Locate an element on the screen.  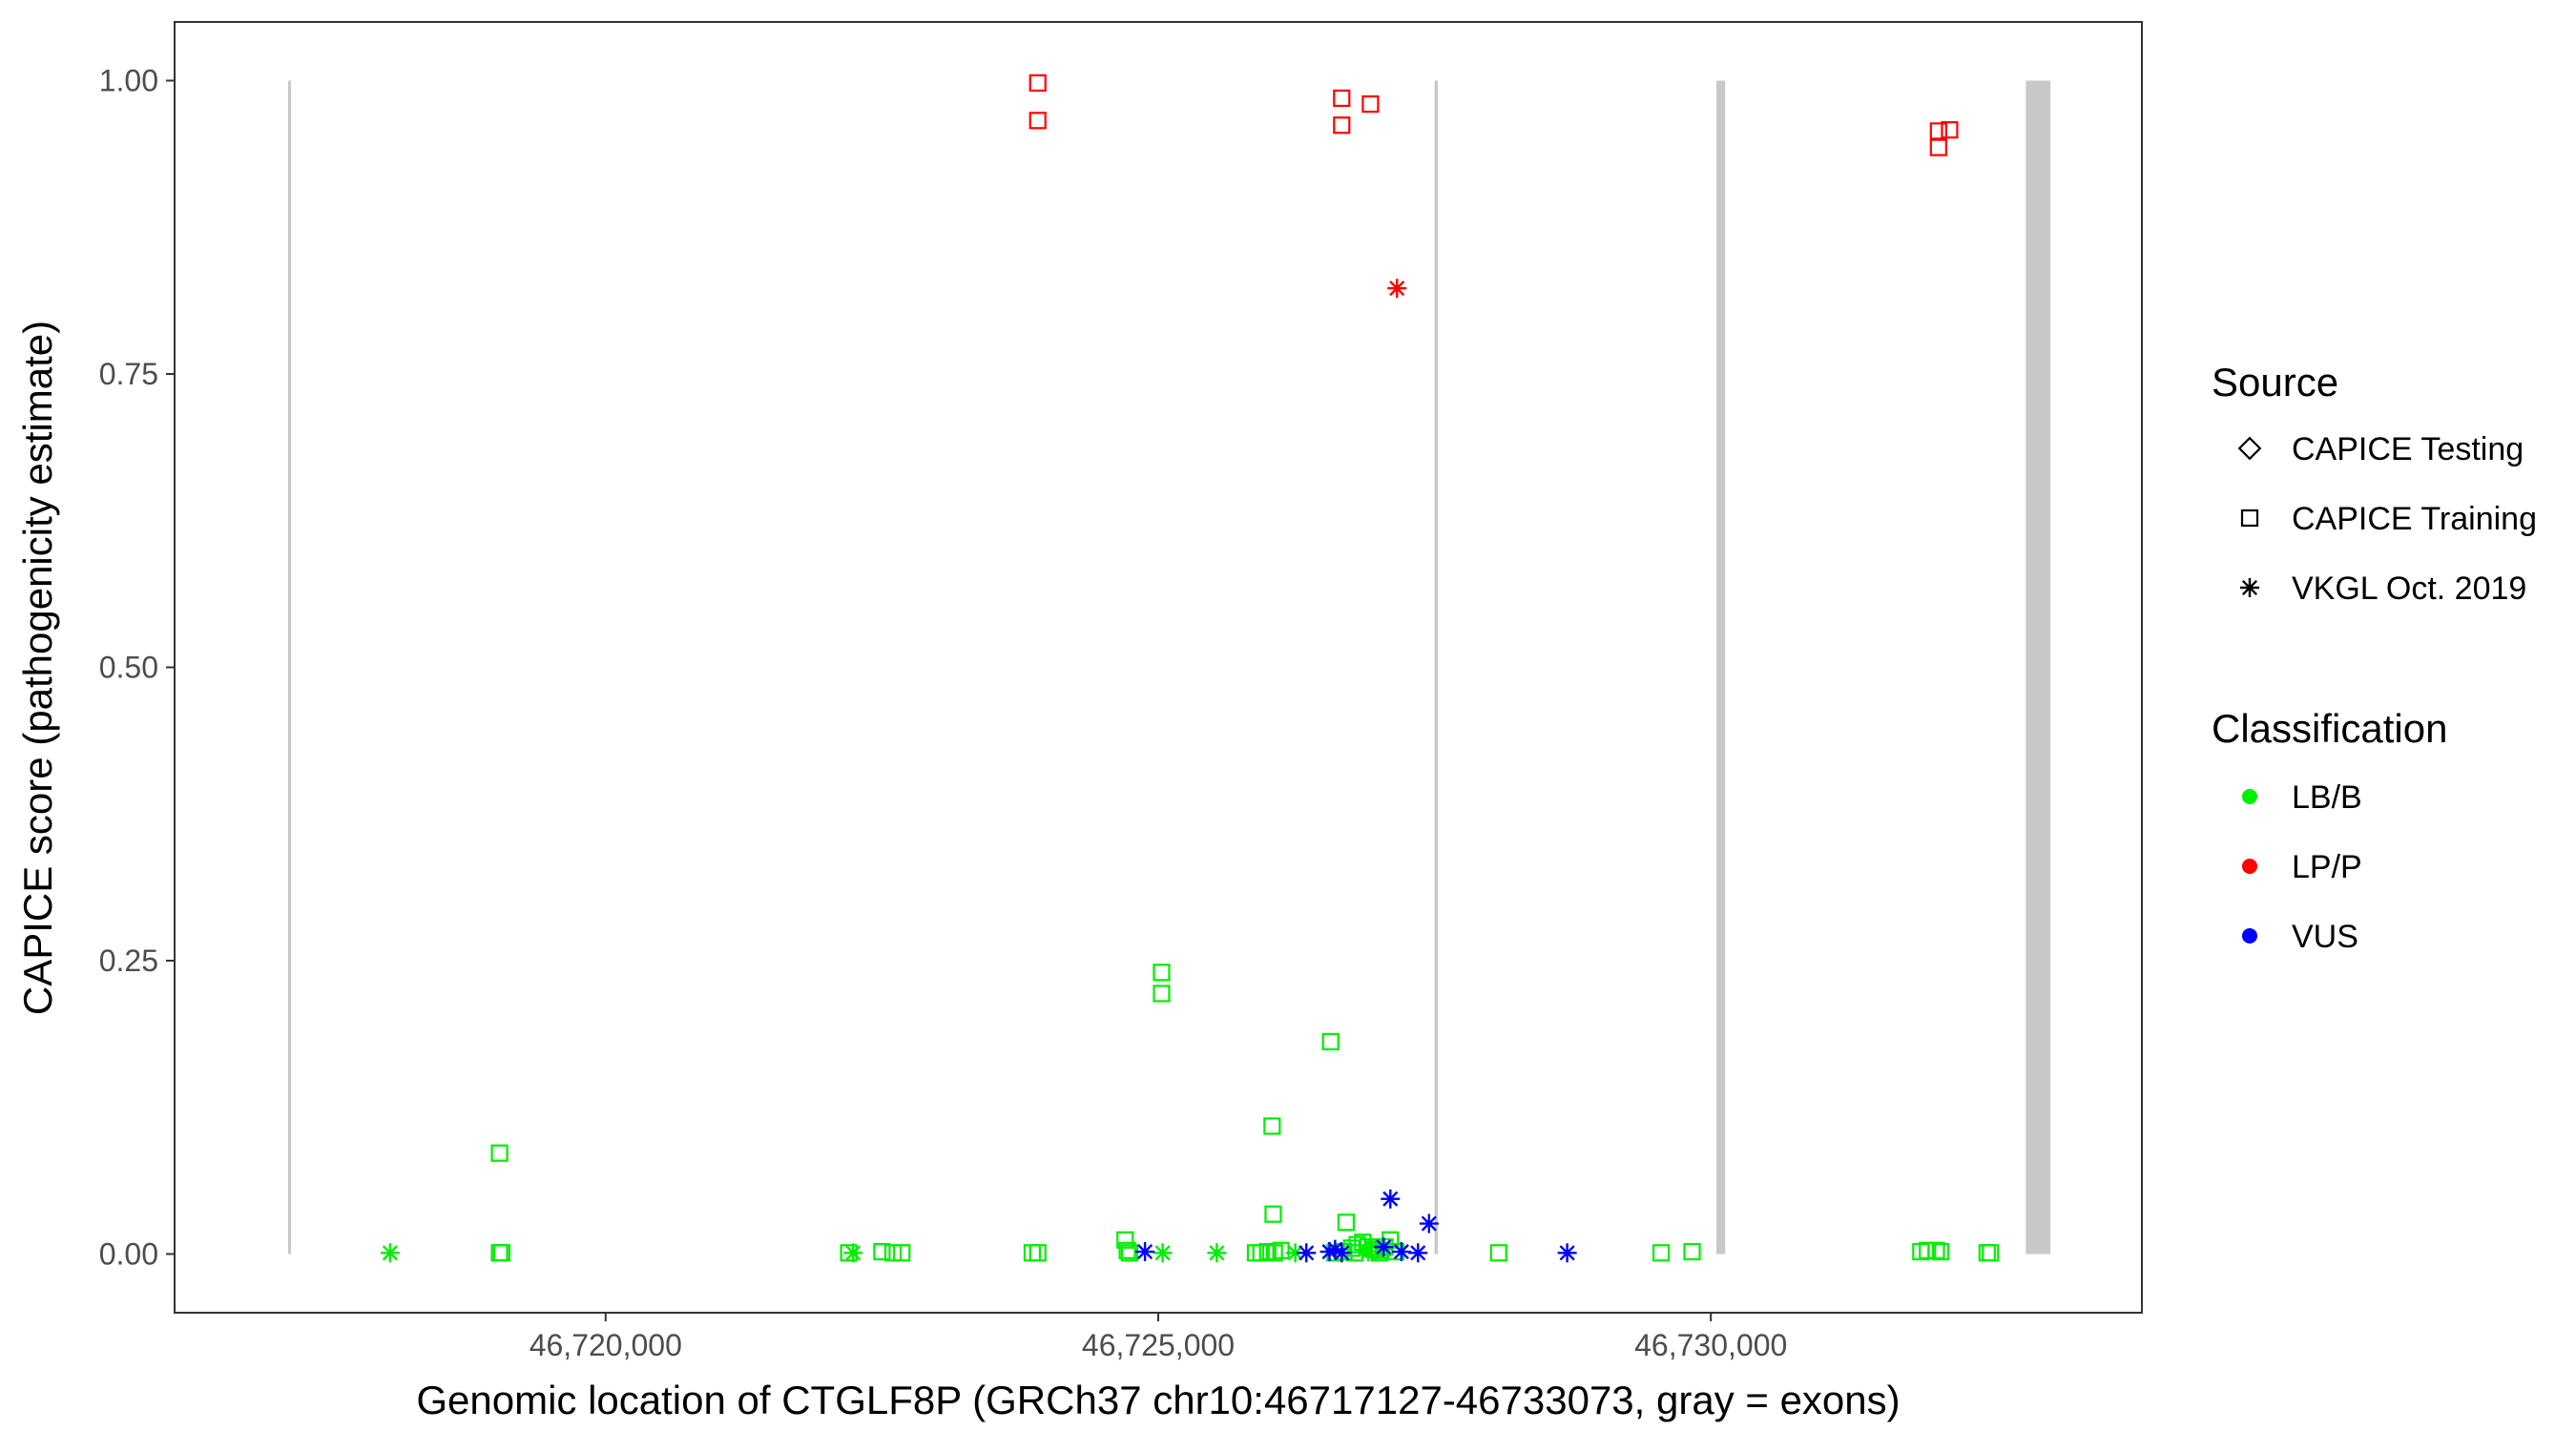
legend-item-label: VKGL Oct. 2019 is located at coordinates (2409, 588).